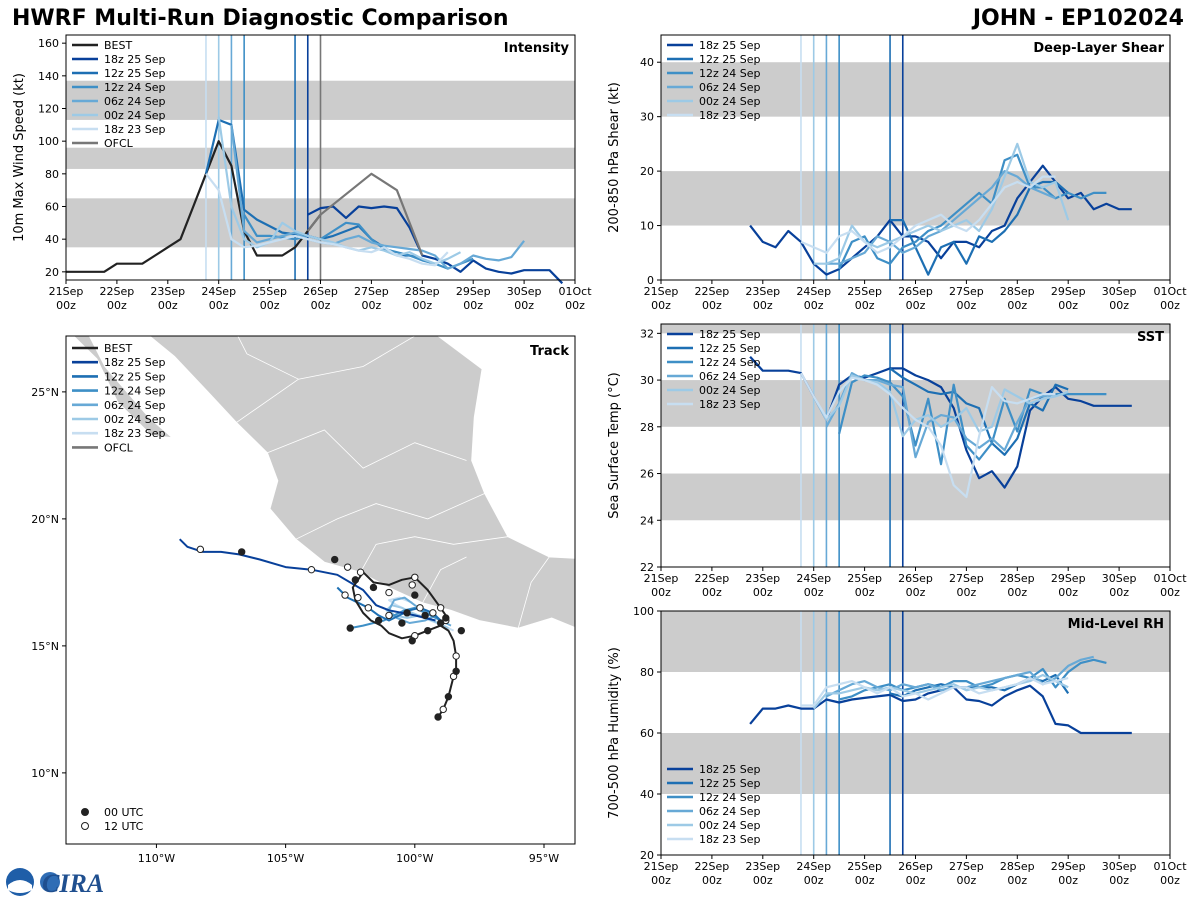 This screenshot has width=1200, height=900. Describe the element at coordinates (404, 644) in the screenshot. I see `track-best` at that location.